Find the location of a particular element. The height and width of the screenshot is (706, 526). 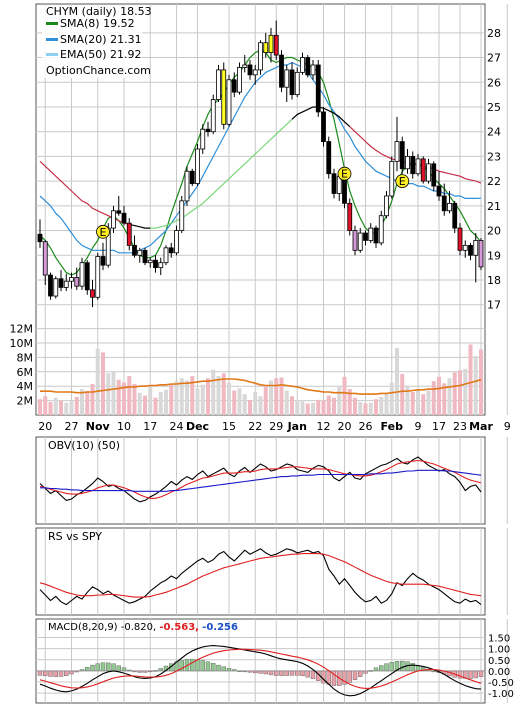

watermark: OptionChance.com is located at coordinates (98, 70).